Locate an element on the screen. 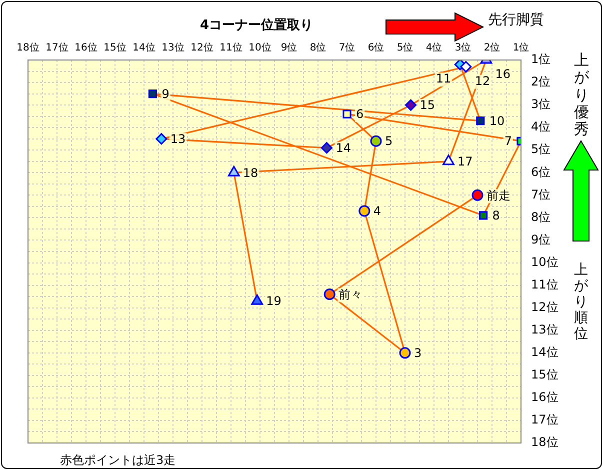 Image resolution: width=603 pixels, height=470 pixels. x-tick-label: 6位 is located at coordinates (376, 48).